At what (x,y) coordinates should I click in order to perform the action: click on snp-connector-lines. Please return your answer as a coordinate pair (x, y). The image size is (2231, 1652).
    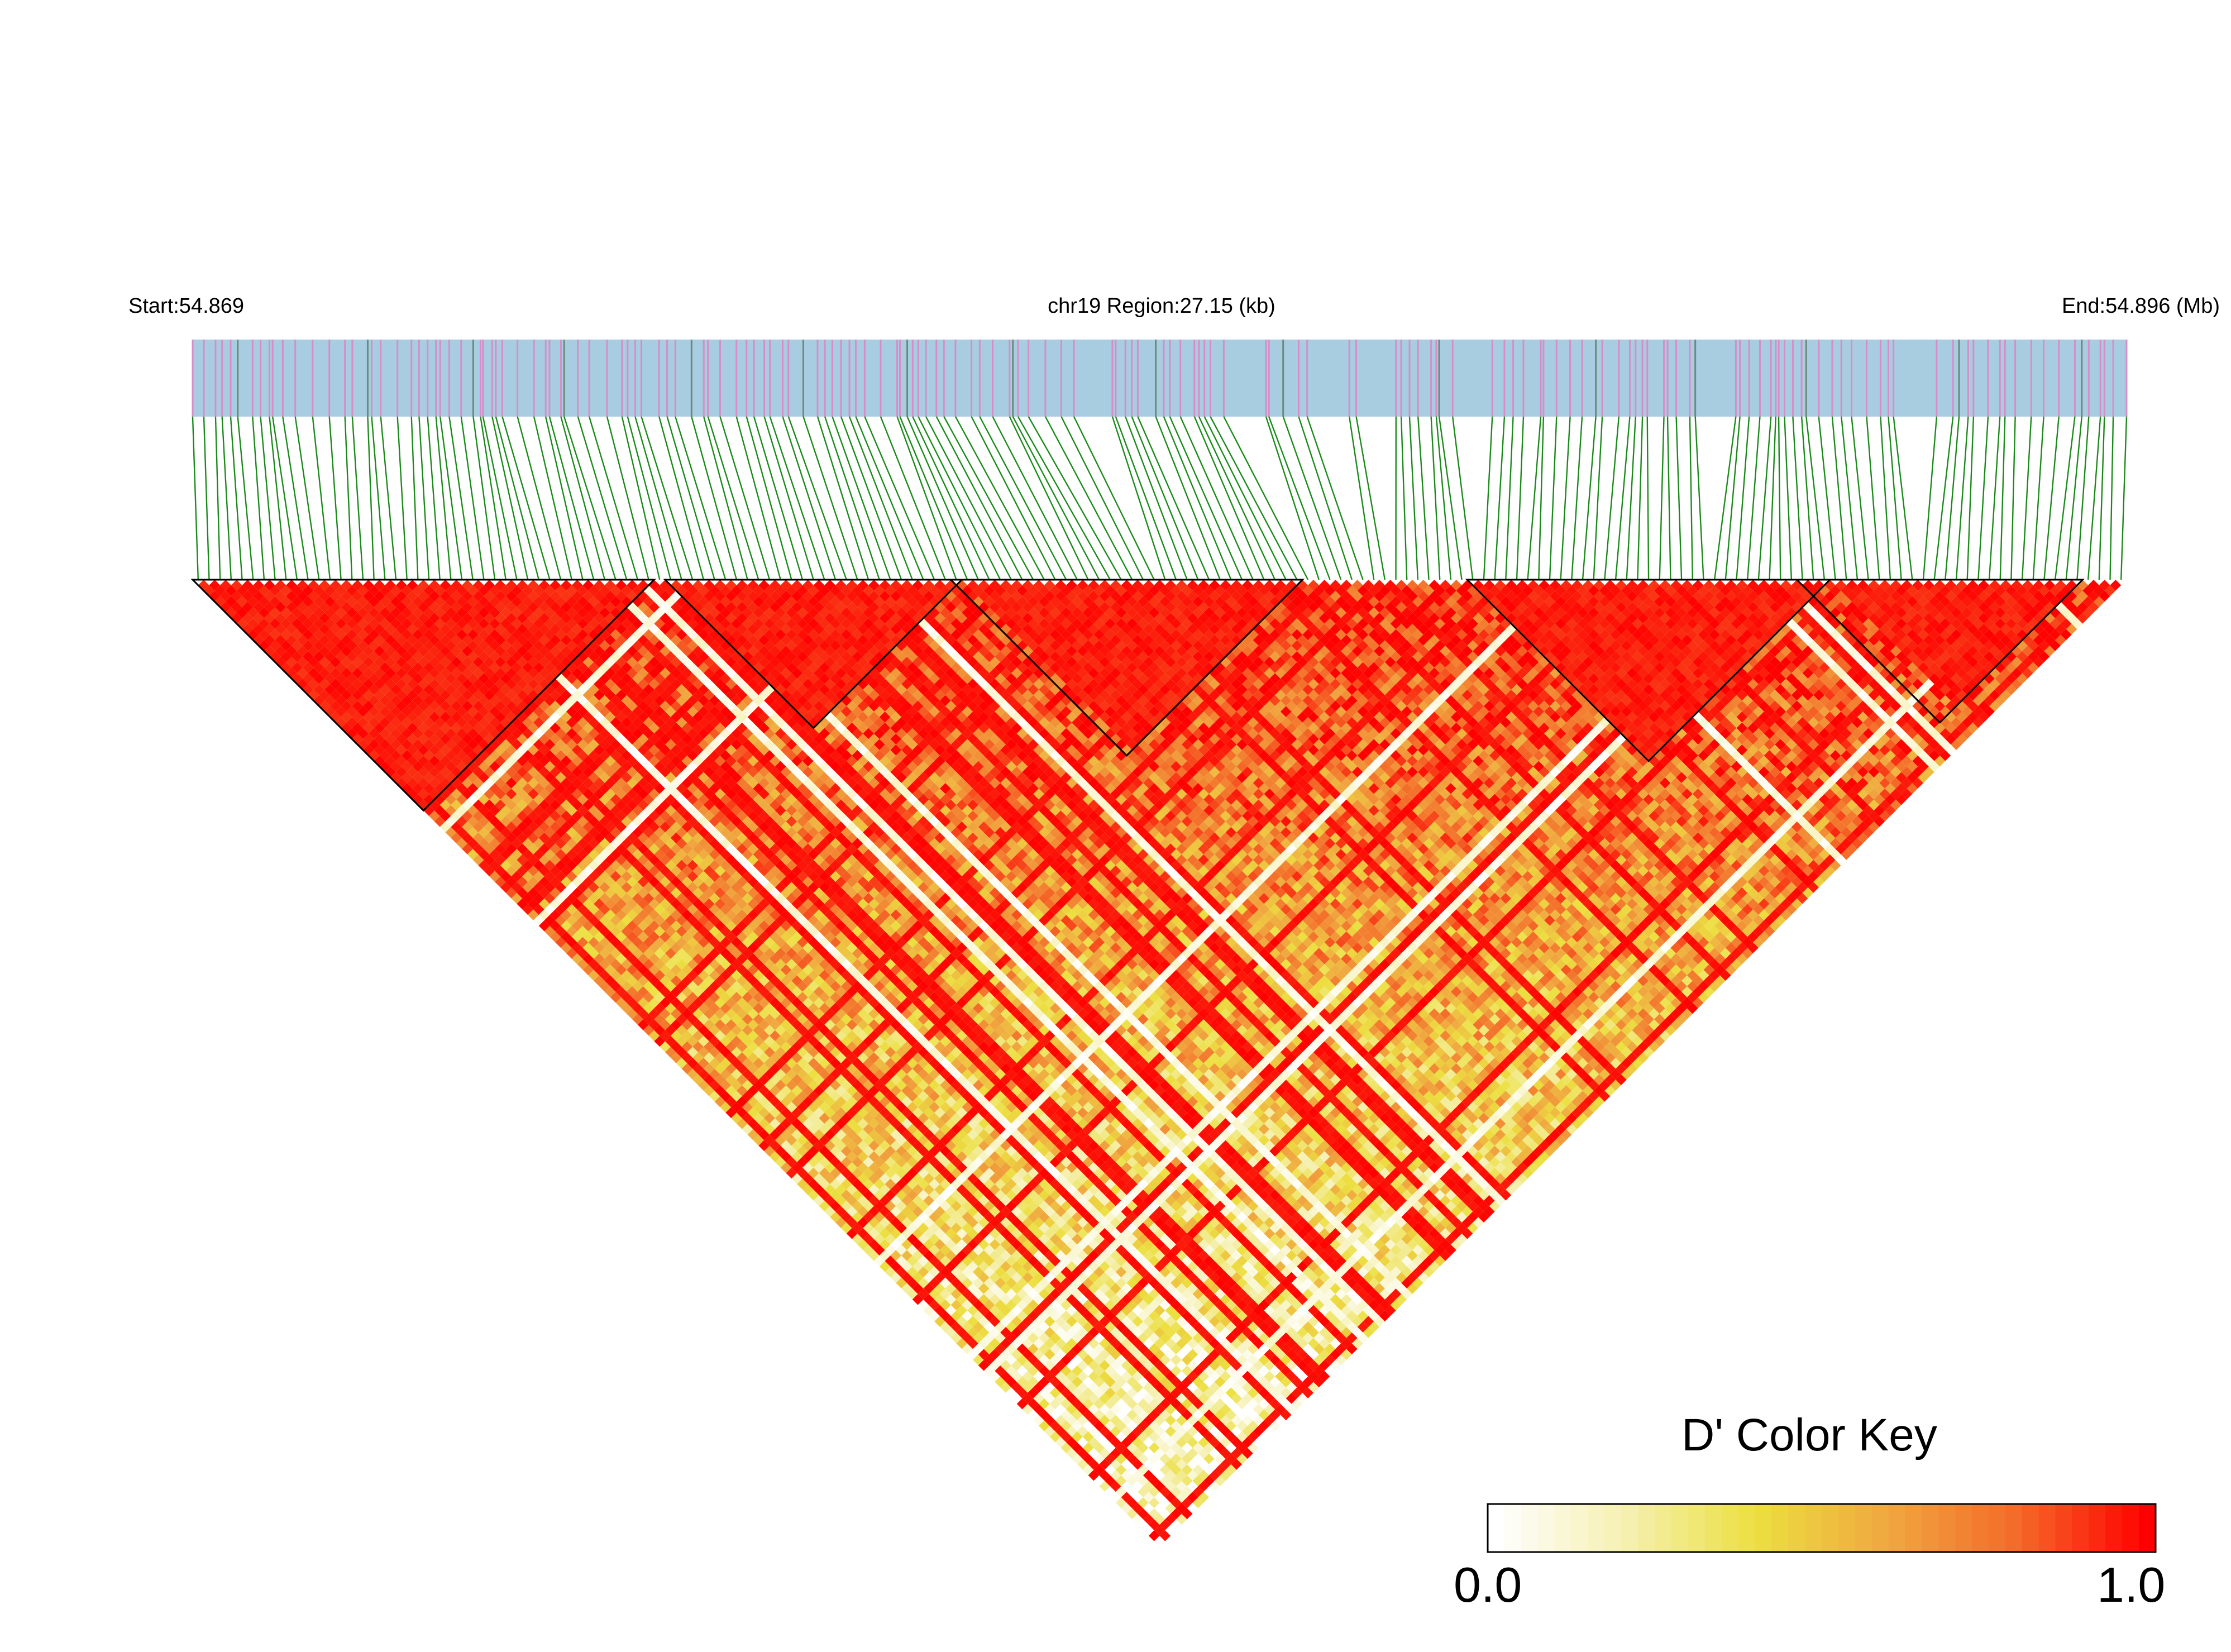
    Looking at the image, I should click on (1160, 498).